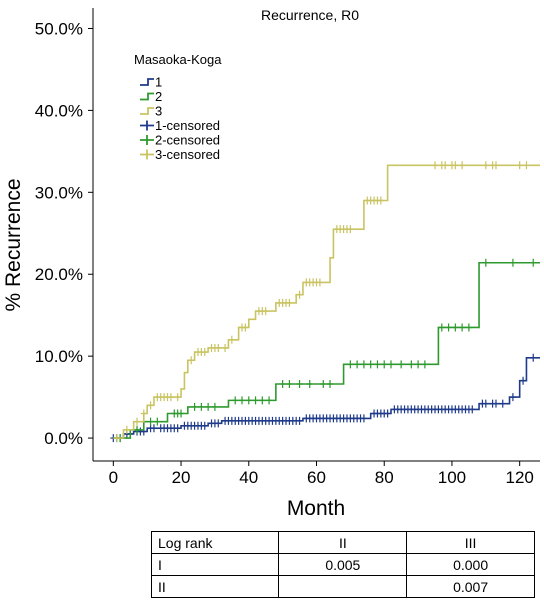 The height and width of the screenshot is (603, 544). Describe the element at coordinates (187, 140) in the screenshot. I see `legend-label-2-censored: 2-censored` at that location.